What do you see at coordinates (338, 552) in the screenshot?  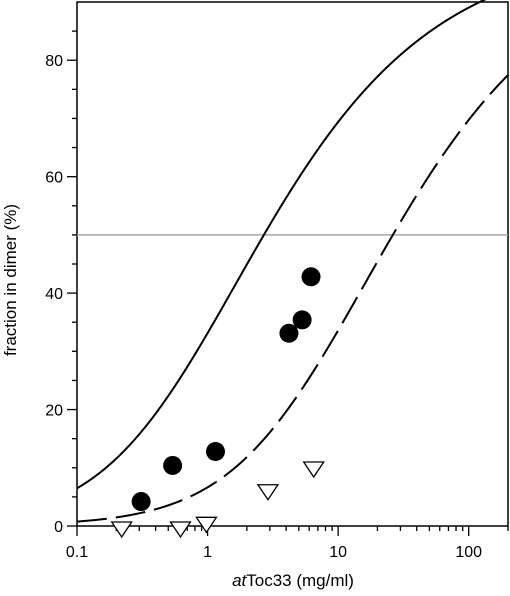 I see `x-tick-label: 10` at bounding box center [338, 552].